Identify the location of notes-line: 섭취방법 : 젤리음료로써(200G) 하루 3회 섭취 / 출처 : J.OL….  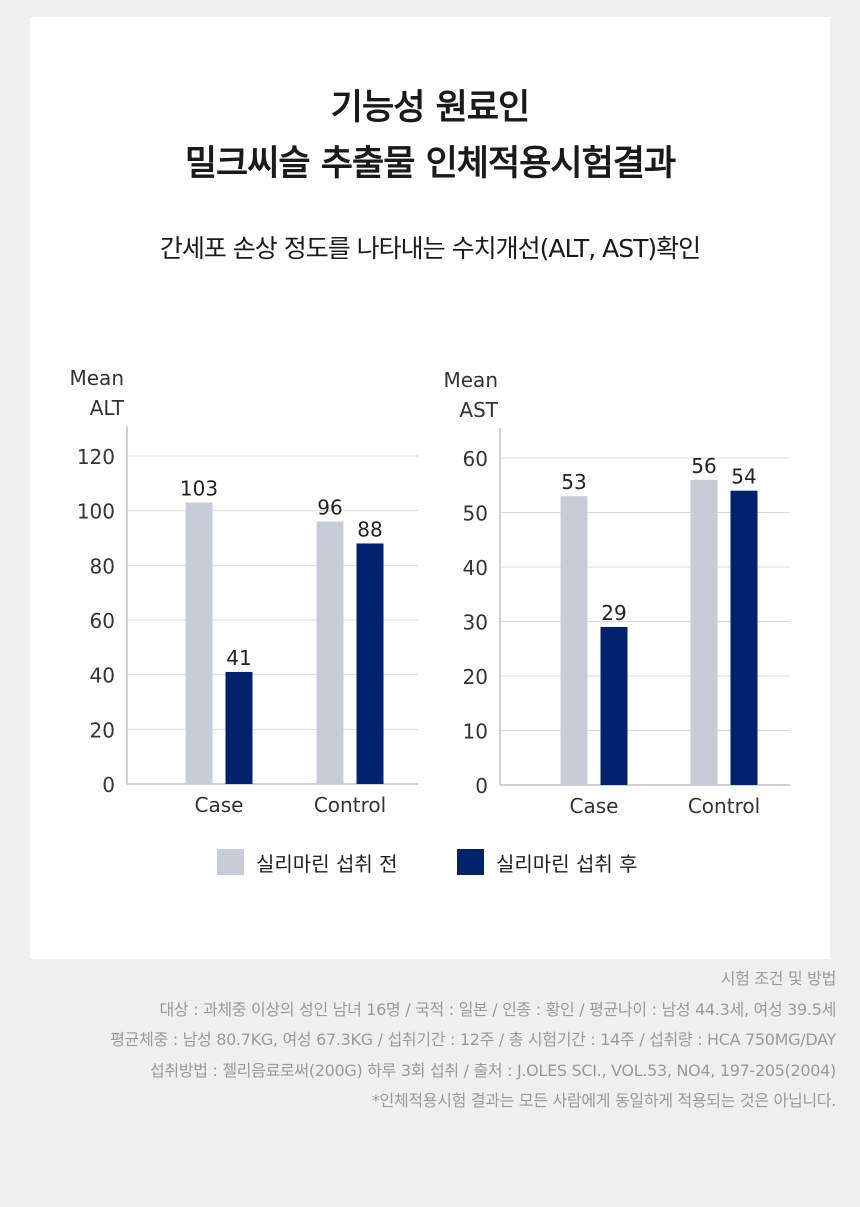
(492, 1070).